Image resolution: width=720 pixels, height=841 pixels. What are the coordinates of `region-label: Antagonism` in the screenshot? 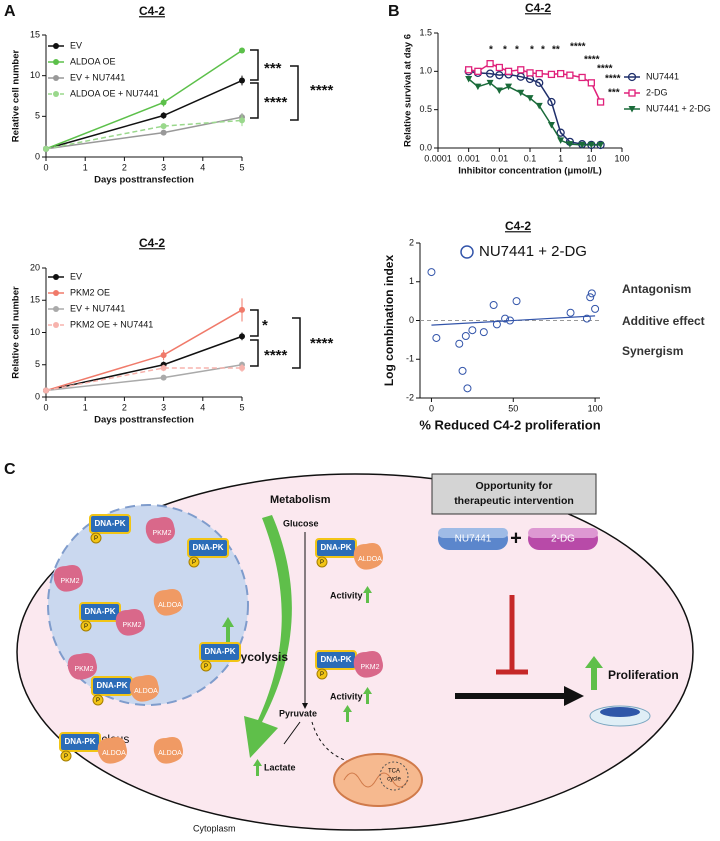 It's located at (656, 289).